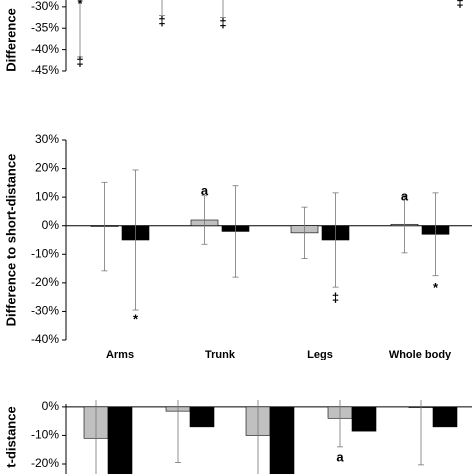  What do you see at coordinates (47, 168) in the screenshot?
I see `y-tick-label: 20%` at bounding box center [47, 168].